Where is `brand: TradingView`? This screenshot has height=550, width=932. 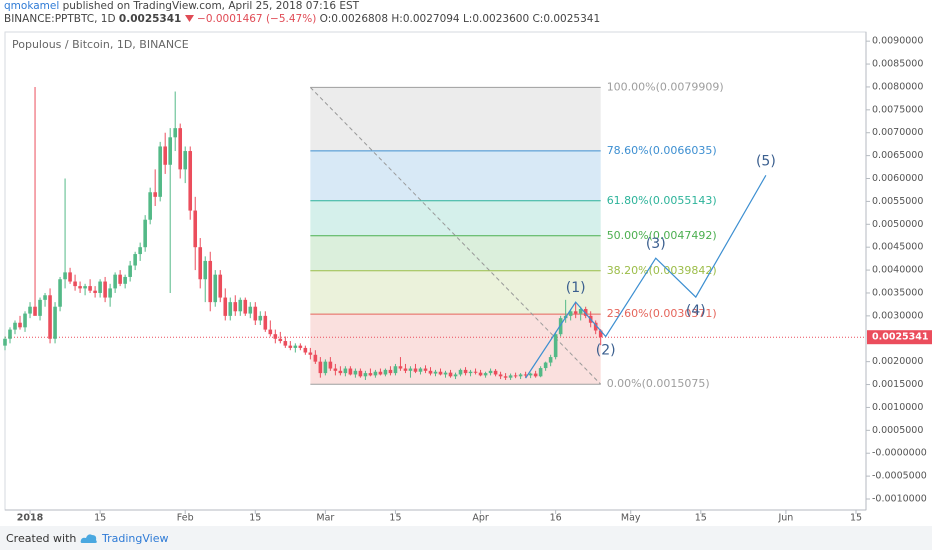 brand: TradingView is located at coordinates (135, 538).